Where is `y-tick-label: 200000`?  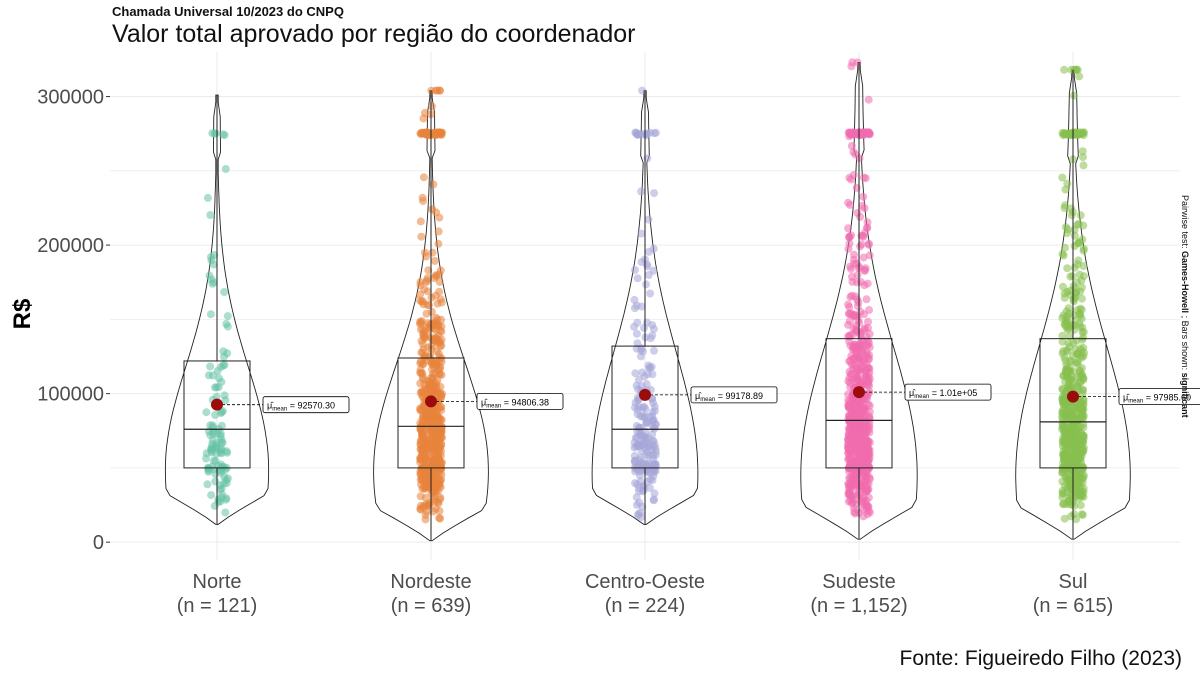
y-tick-label: 200000 is located at coordinates (70, 246).